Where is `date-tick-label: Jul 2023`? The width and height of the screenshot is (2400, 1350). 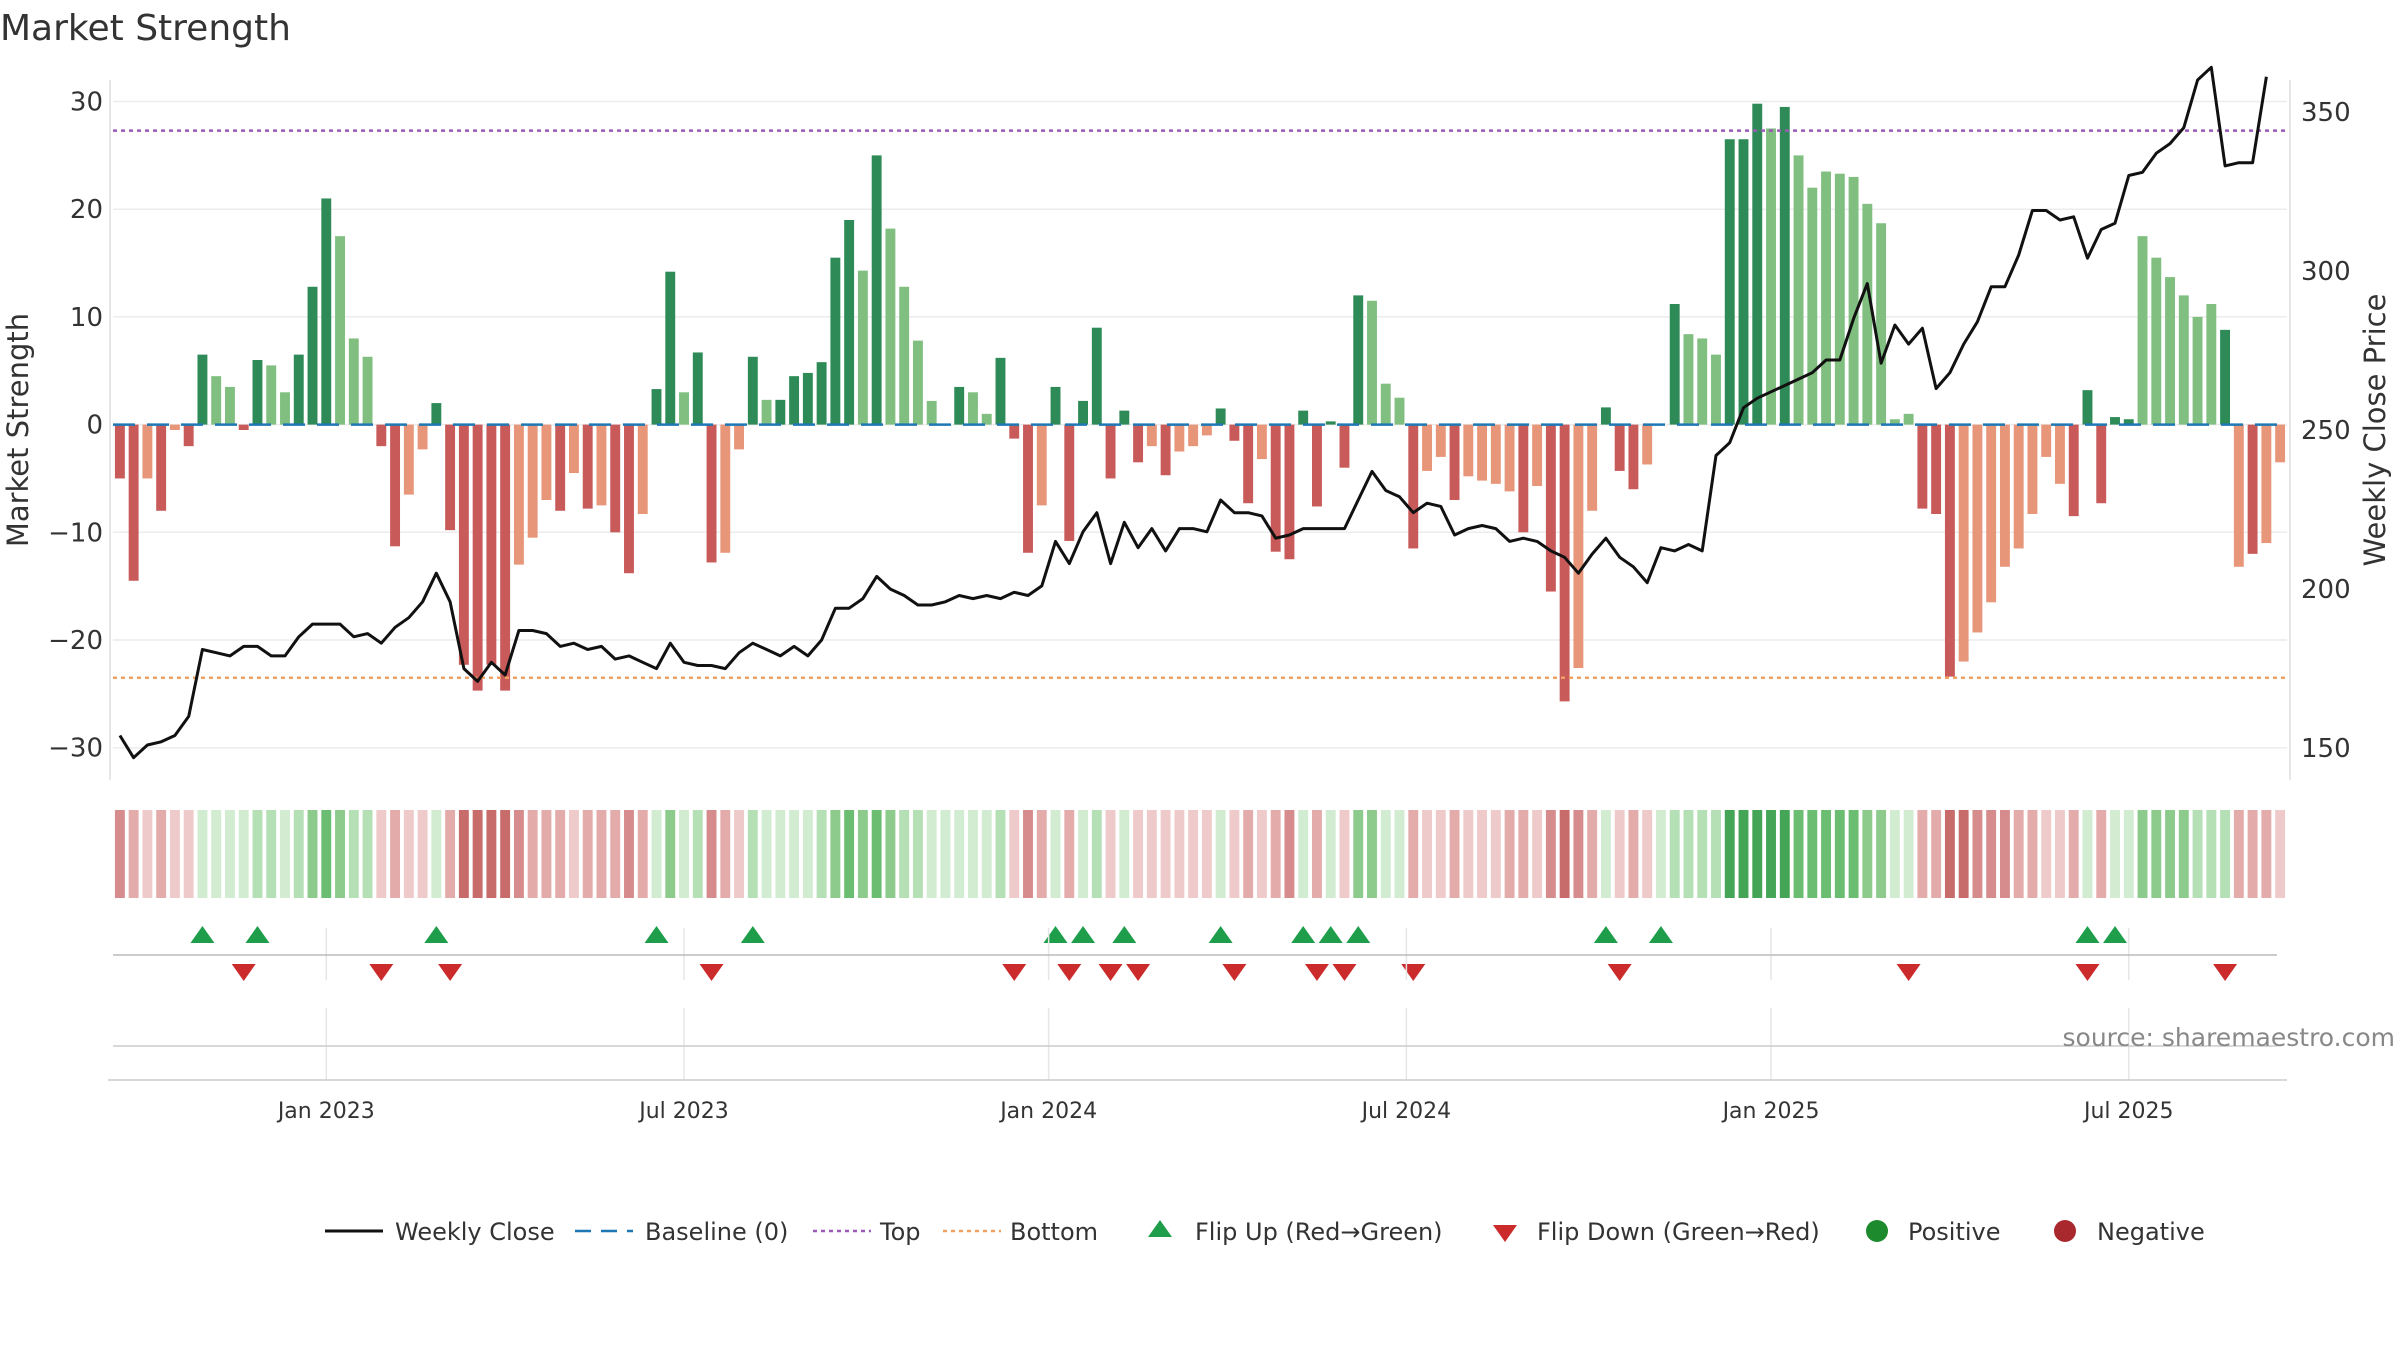 date-tick-label: Jul 2023 is located at coordinates (683, 1111).